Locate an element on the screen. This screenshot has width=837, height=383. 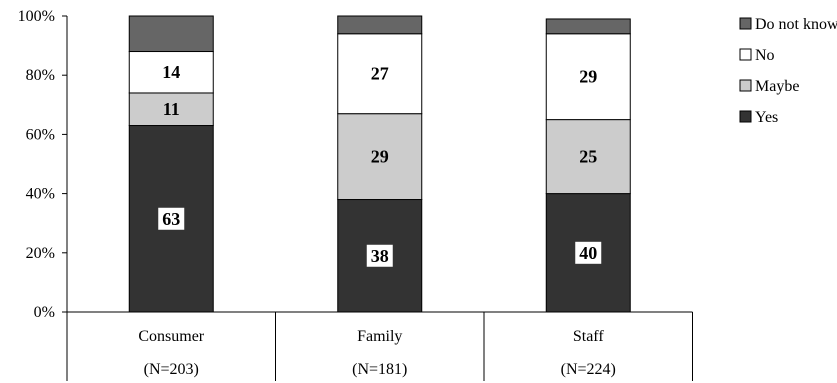
bar-segment-no-staff is located at coordinates (588, 77).